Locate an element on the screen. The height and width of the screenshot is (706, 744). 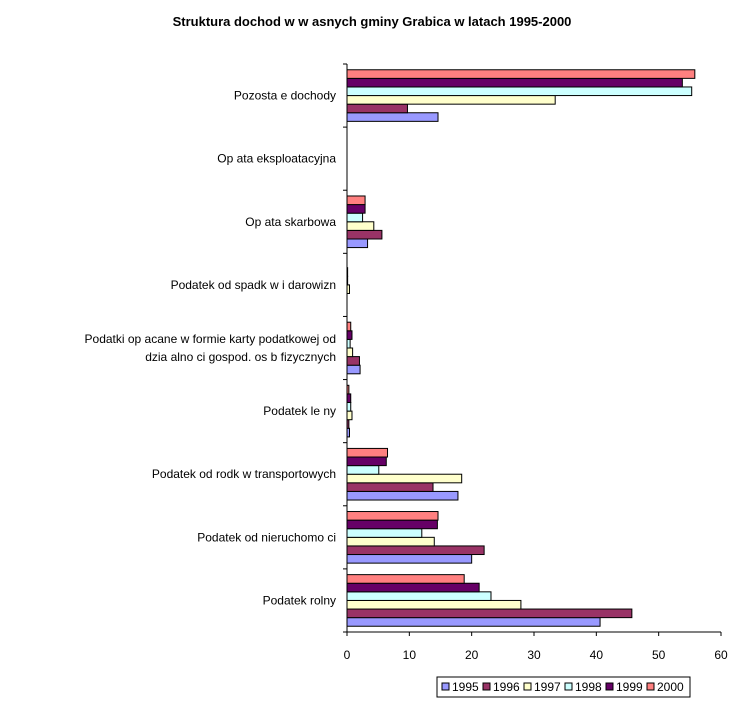
legend-swatch-1996 is located at coordinates (486, 686).